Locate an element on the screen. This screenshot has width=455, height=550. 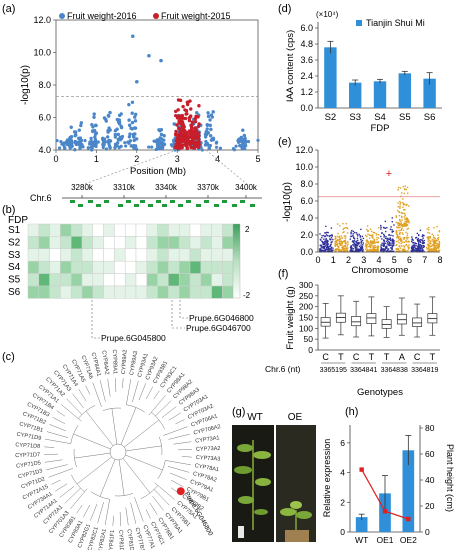
box-f-genotype: T is located at coordinates (387, 357).